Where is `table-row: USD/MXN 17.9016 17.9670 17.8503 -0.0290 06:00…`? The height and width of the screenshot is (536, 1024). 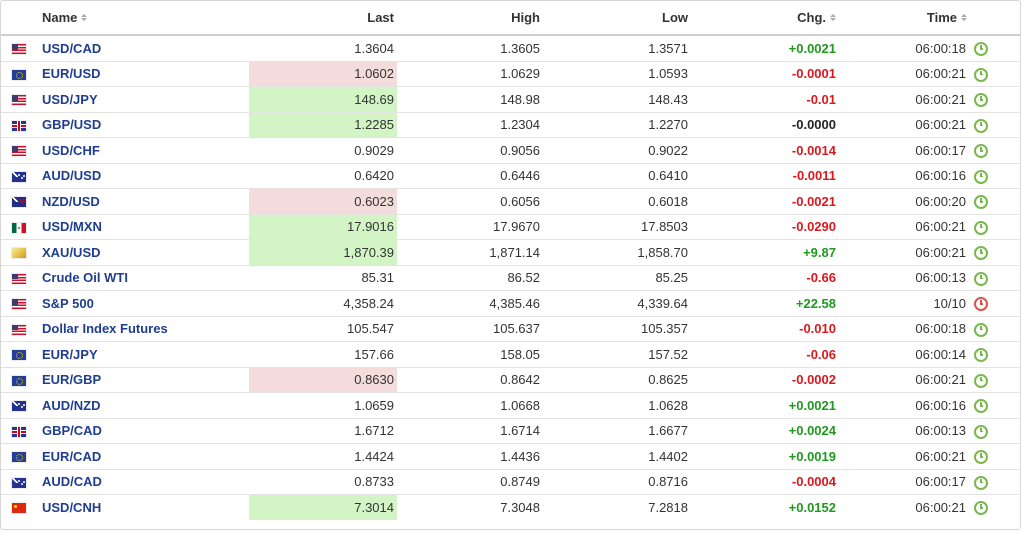
table-row: USD/MXN 17.9016 17.9670 17.8503 -0.0290 06:00… is located at coordinates (511, 227).